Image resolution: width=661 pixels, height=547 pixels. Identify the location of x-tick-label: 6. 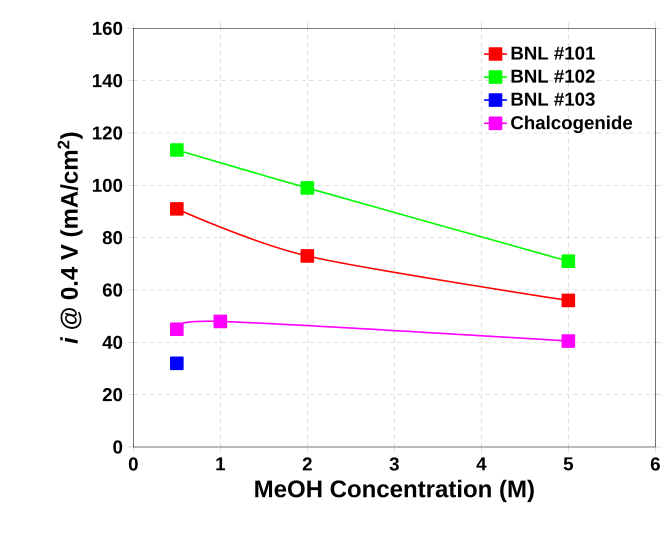
(655, 464).